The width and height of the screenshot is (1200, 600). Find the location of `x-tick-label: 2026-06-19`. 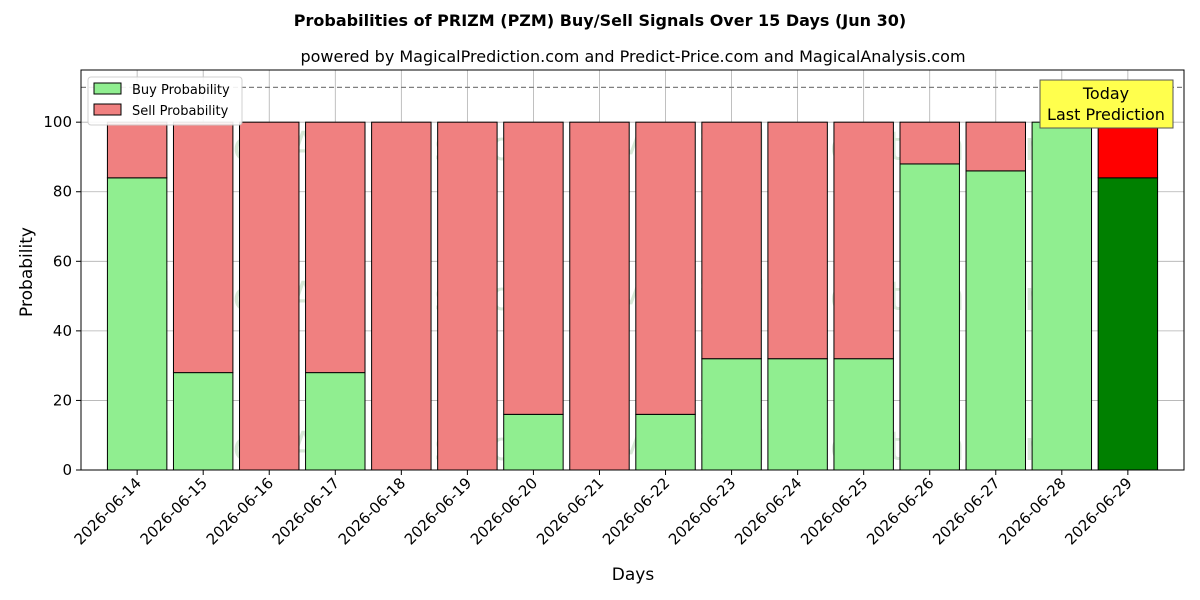

x-tick-label: 2026-06-19 is located at coordinates (438, 511).